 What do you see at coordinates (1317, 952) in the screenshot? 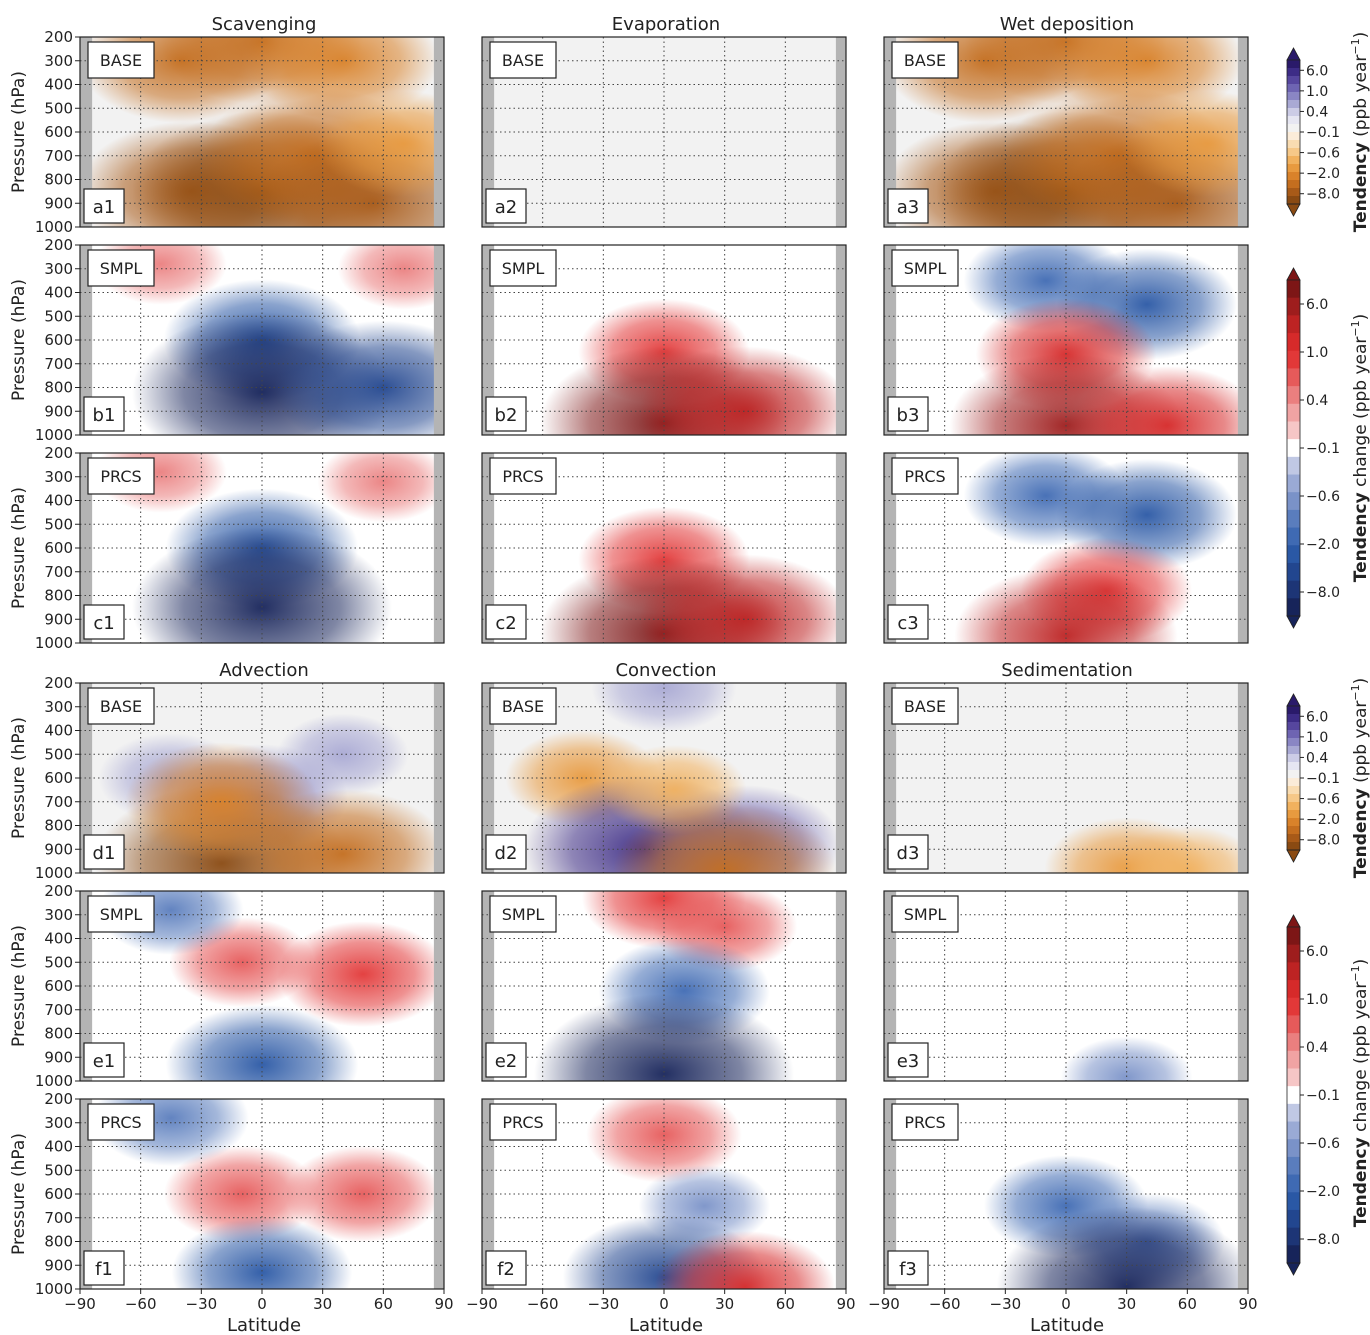
I see `colorbar-tick-label: 6.0` at bounding box center [1317, 952].